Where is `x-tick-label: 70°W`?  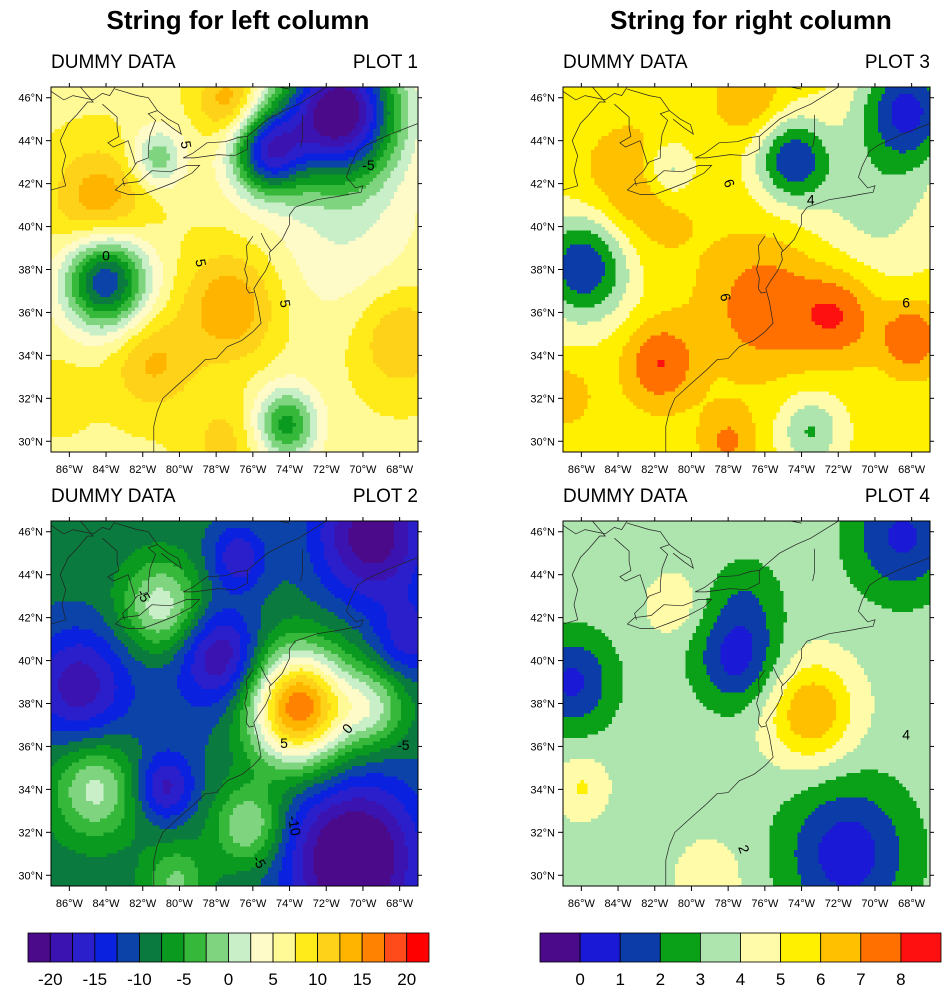 x-tick-label: 70°W is located at coordinates (363, 470).